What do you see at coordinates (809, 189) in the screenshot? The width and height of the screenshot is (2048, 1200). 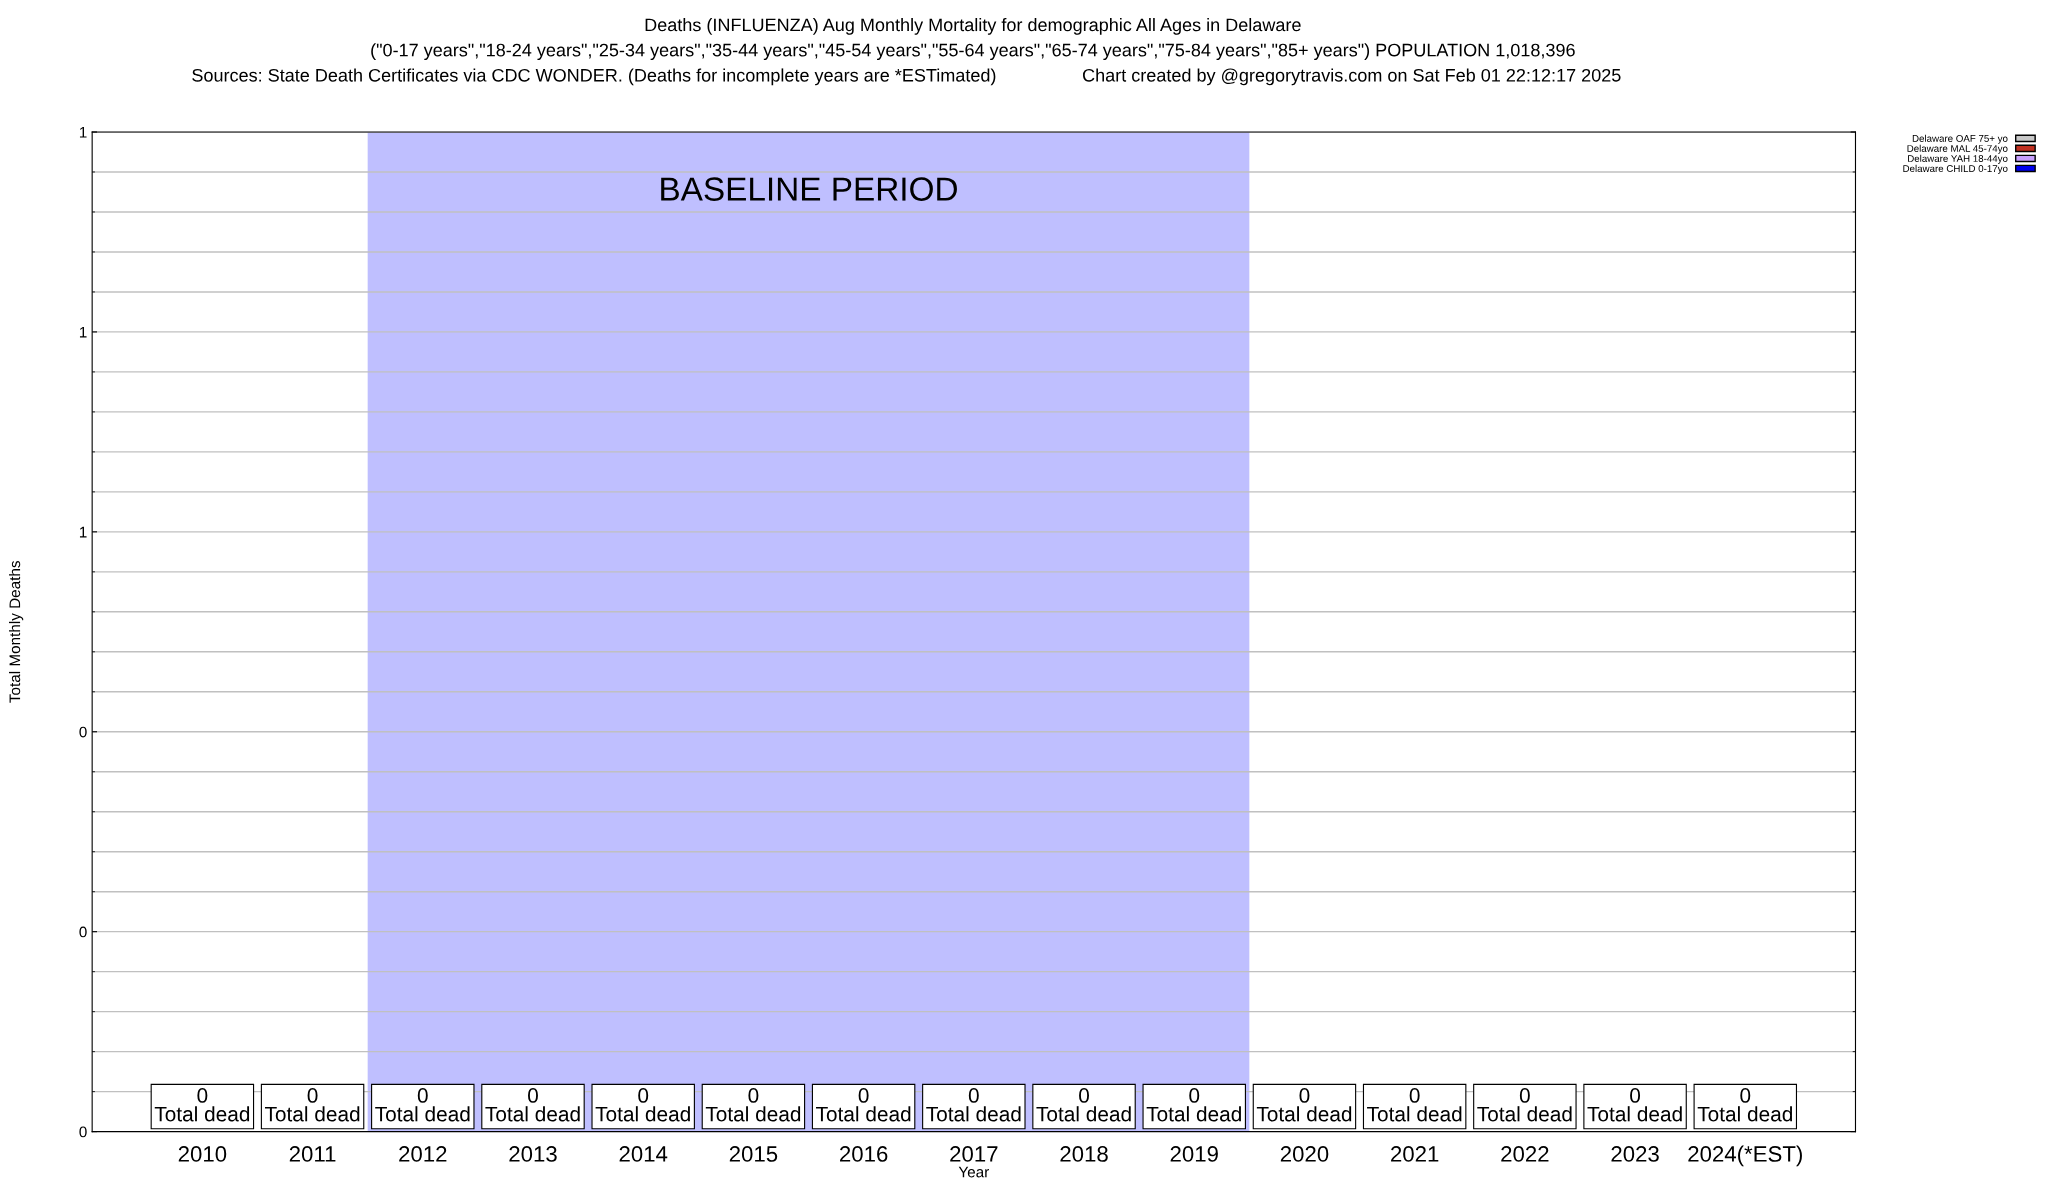 I see `band-label: BASELINE PERIOD` at bounding box center [809, 189].